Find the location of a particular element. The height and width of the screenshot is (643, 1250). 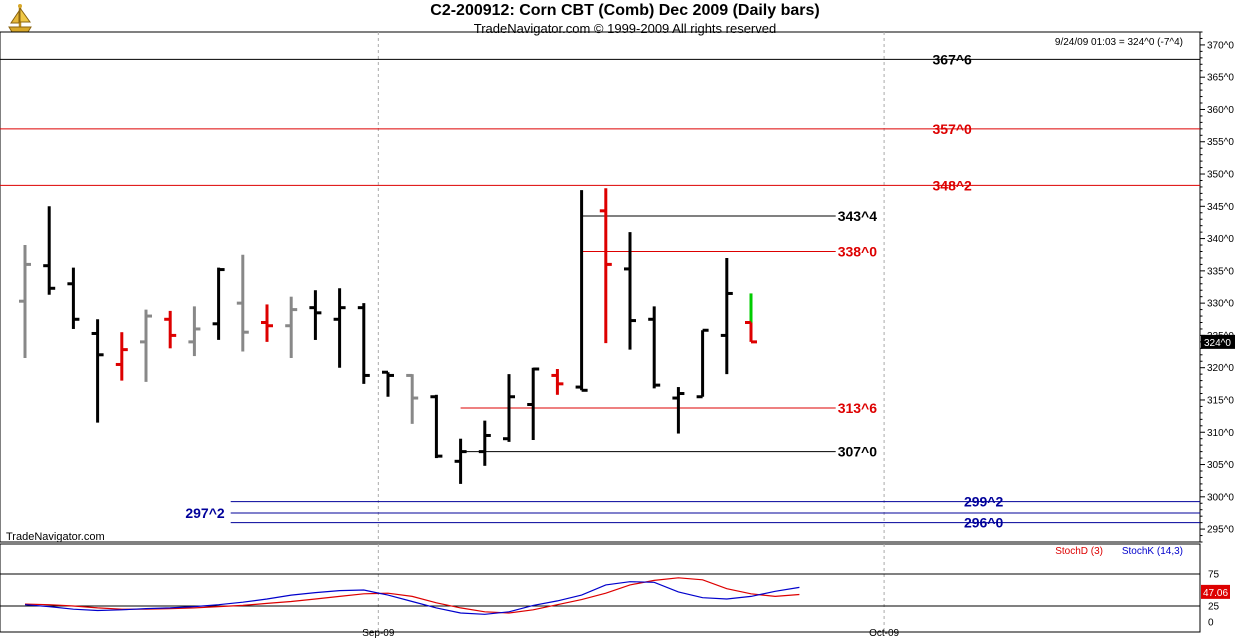

stoch-plot-frame is located at coordinates (600, 588).